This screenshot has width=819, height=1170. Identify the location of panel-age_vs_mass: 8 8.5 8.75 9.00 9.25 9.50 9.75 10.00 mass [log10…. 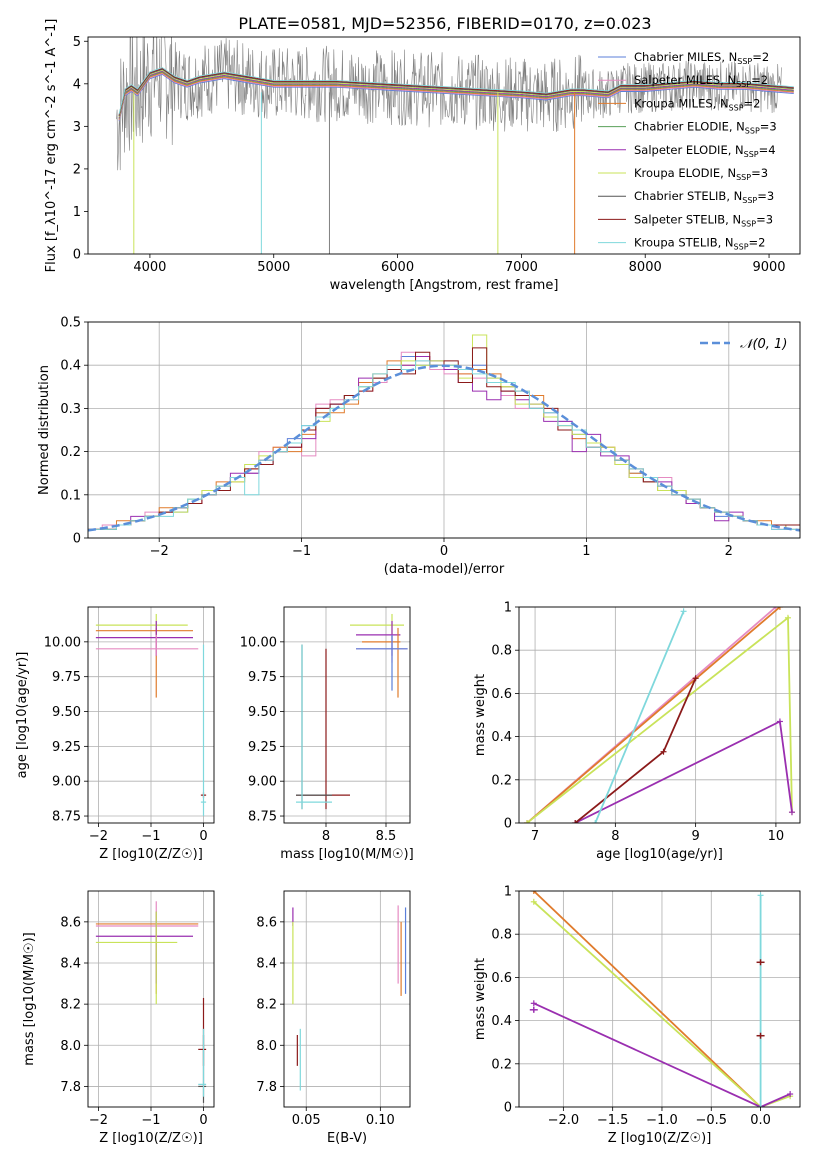
(327, 734).